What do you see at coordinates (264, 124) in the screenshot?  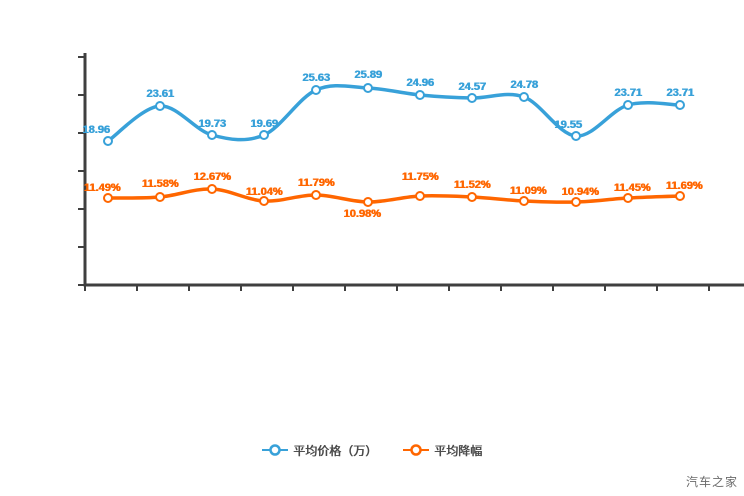 I see `data-point-label: 19.69` at bounding box center [264, 124].